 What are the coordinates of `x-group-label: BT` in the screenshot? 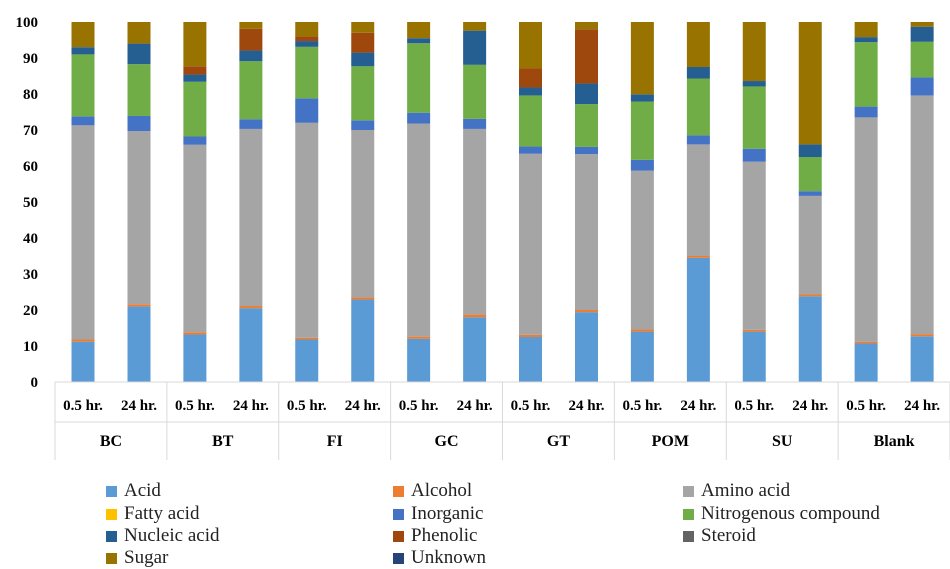 It's located at (223, 441).